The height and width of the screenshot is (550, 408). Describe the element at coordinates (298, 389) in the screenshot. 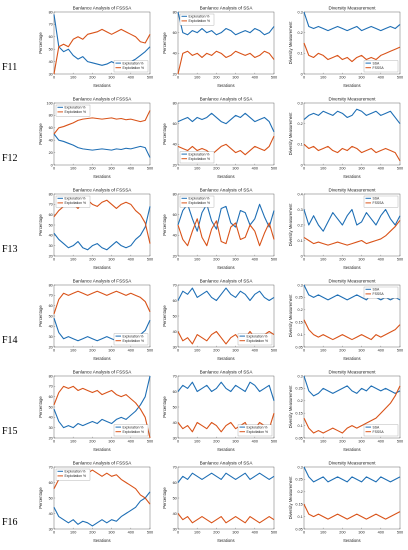

I see `y-tick-label: 0.25` at that location.